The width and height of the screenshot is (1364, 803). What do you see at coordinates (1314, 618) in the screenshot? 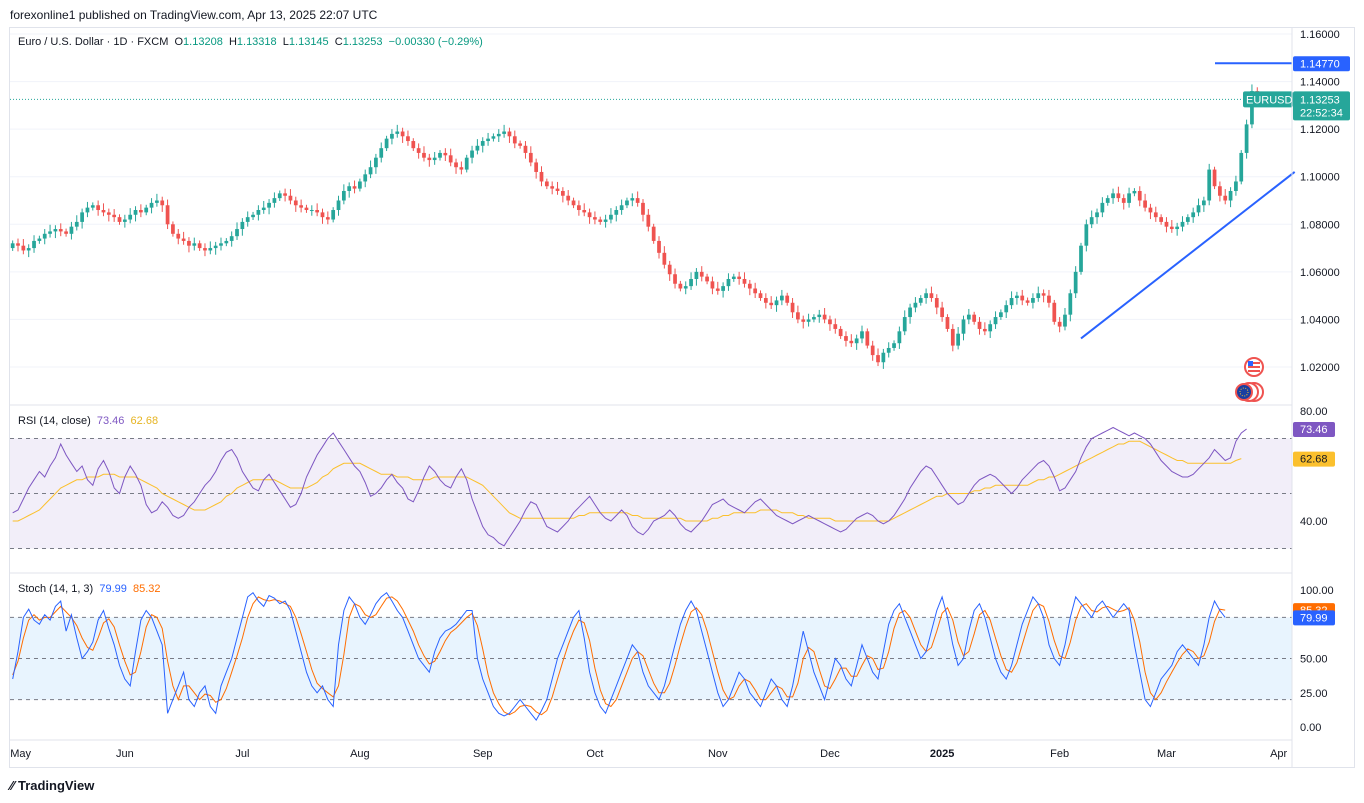
I see `stoch-k-badge` at bounding box center [1314, 618].